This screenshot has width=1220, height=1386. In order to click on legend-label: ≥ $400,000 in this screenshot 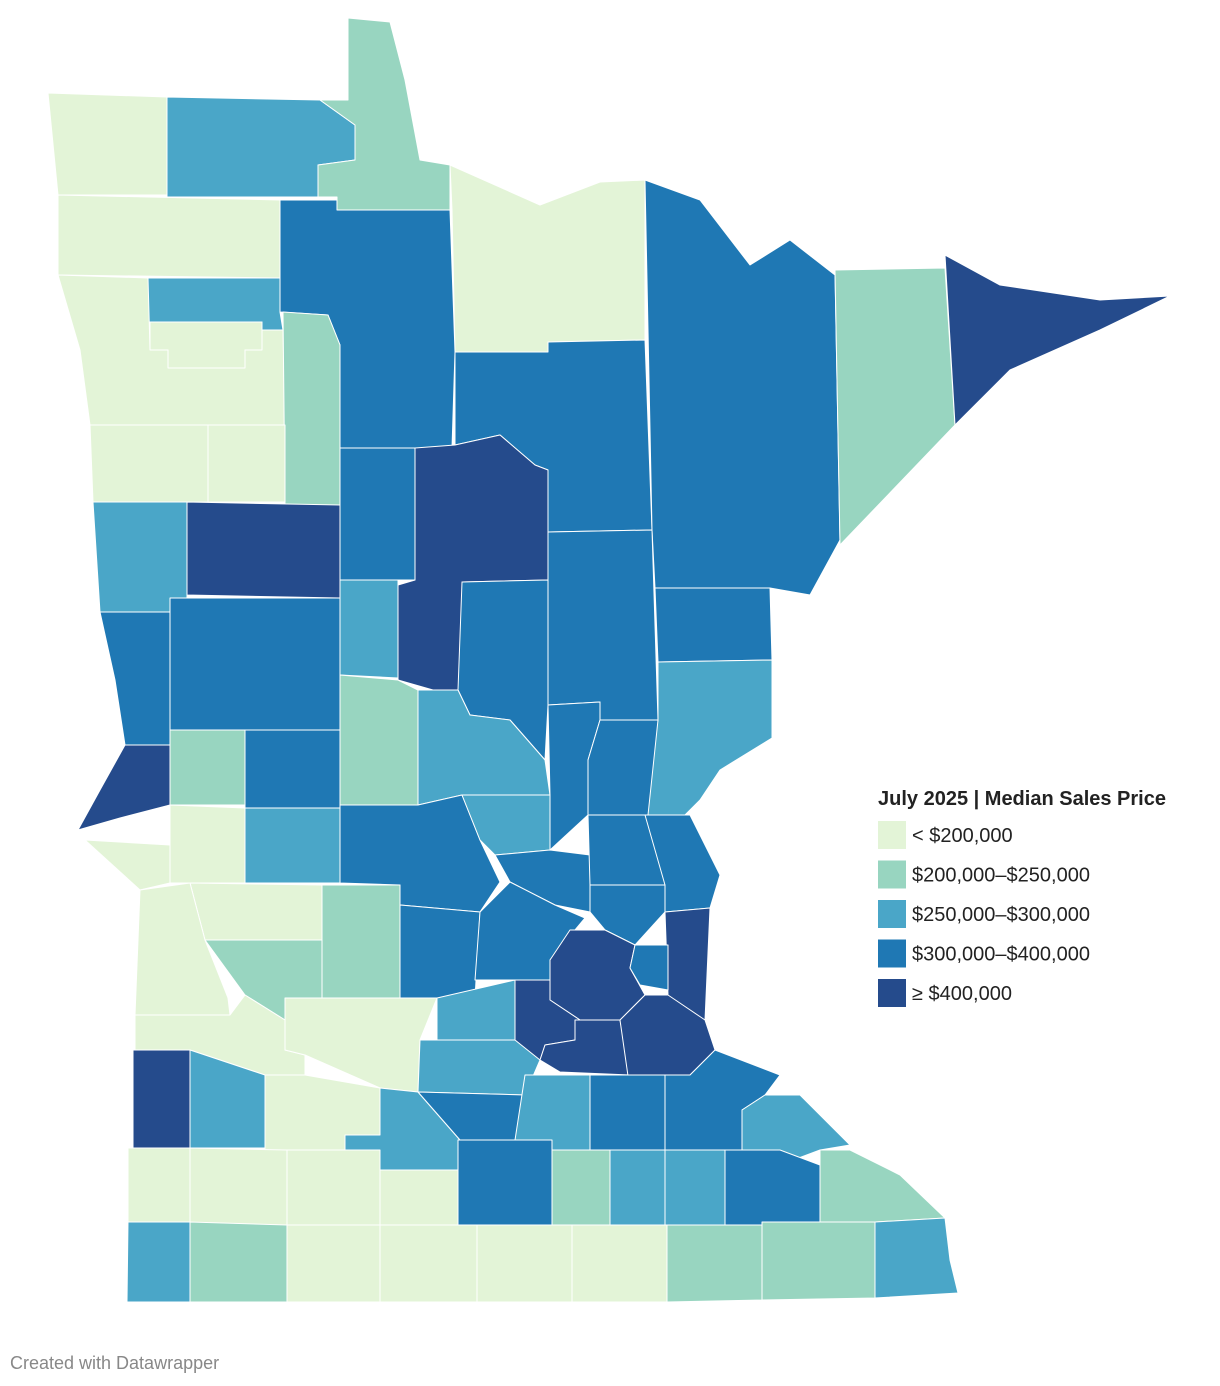, I will do `click(962, 994)`.